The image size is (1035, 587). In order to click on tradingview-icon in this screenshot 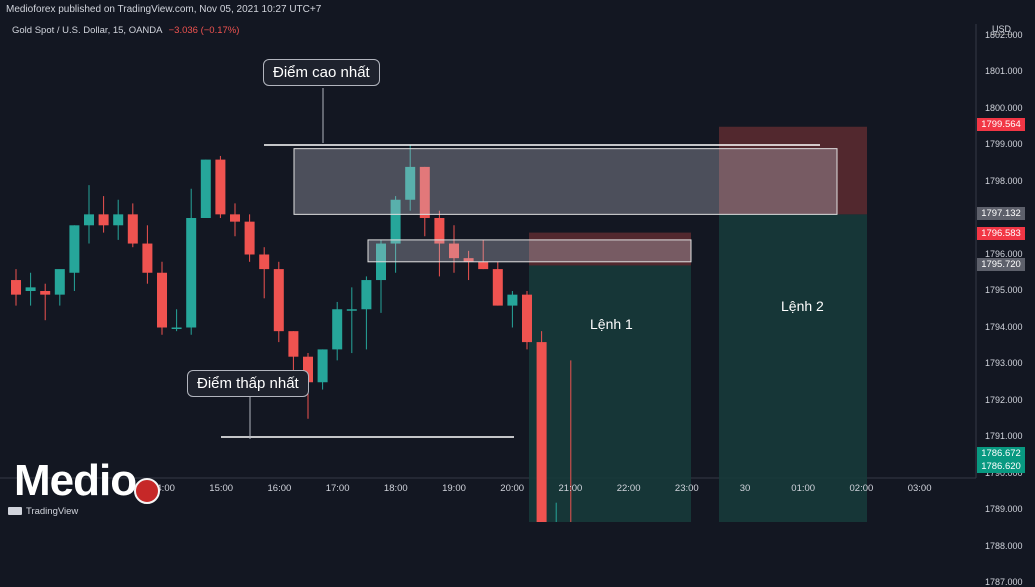, I will do `click(15, 511)`.